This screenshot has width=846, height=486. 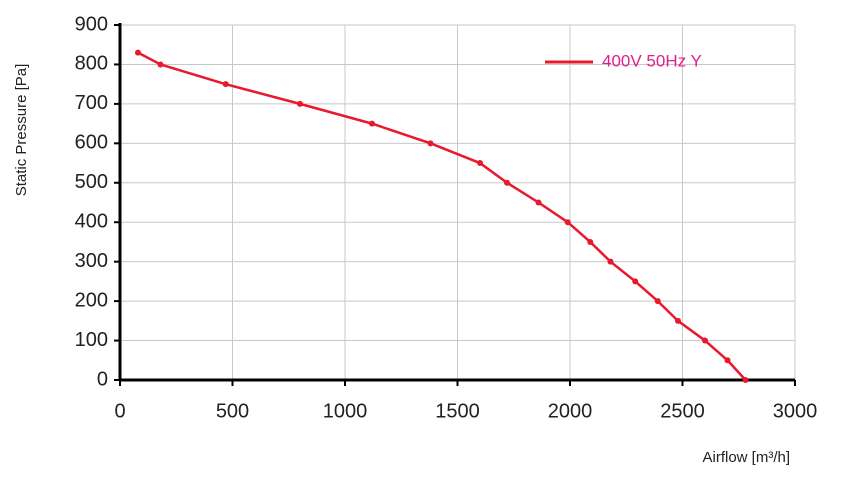 I want to click on y-tick-label: 700, so click(x=91, y=103).